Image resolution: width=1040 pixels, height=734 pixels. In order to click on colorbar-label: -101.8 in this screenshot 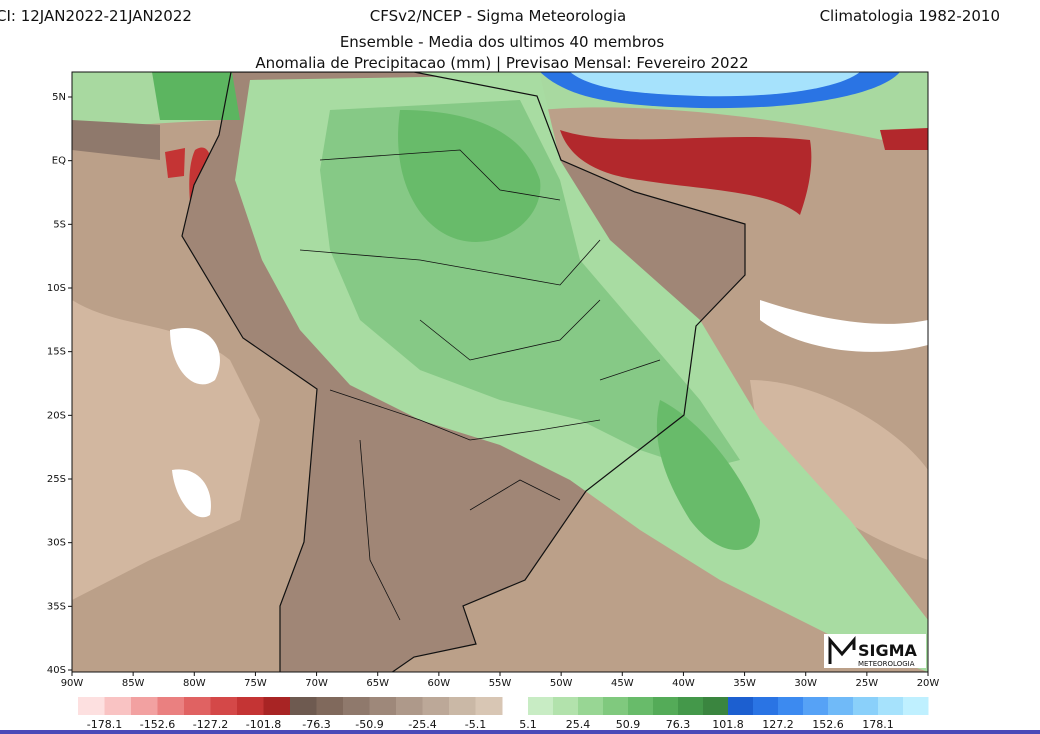, I will do `click(263, 724)`.